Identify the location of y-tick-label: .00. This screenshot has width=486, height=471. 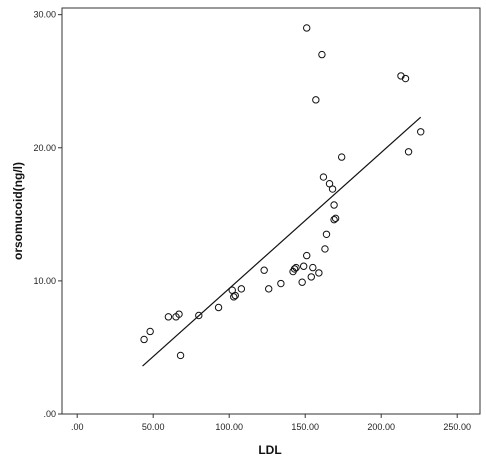
(49, 414).